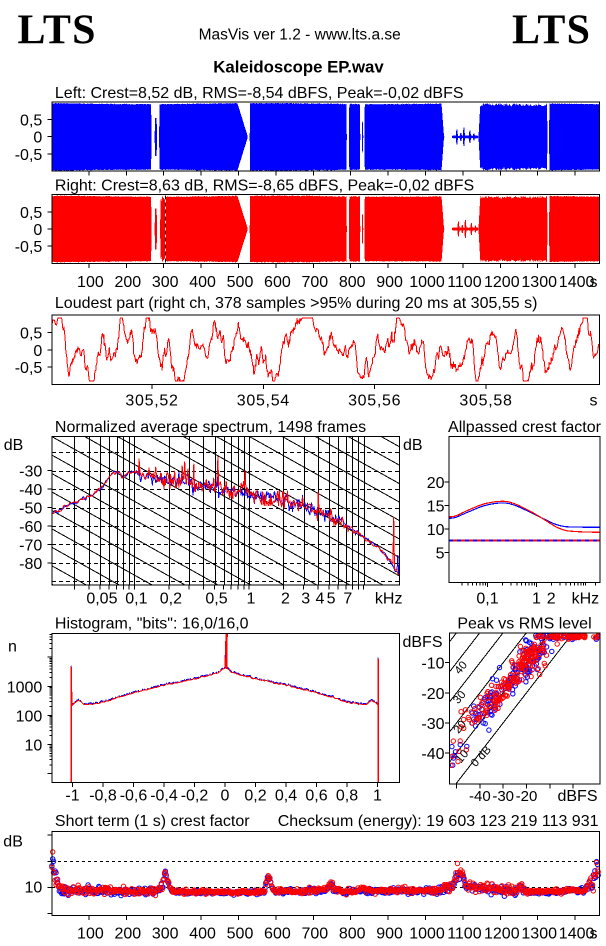 This screenshot has height=946, width=606. Describe the element at coordinates (210, 427) in the screenshot. I see `svg-text:Normalized average spectrum, 1: Normalized average spectrum, 1498 frames` at that location.